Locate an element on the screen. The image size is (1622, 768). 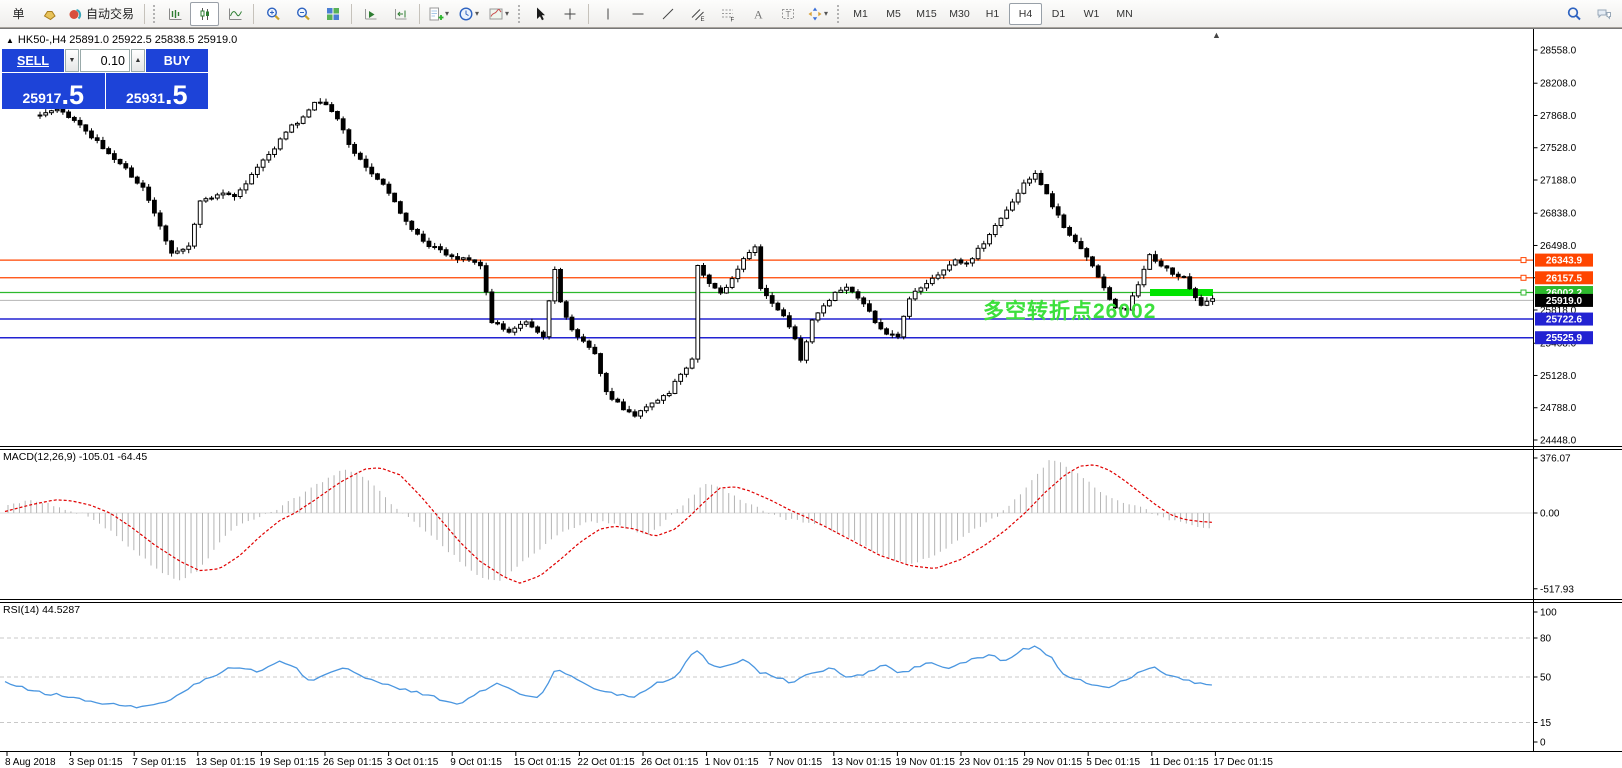
time-label: 3 Oct 01:15 is located at coordinates (413, 762).